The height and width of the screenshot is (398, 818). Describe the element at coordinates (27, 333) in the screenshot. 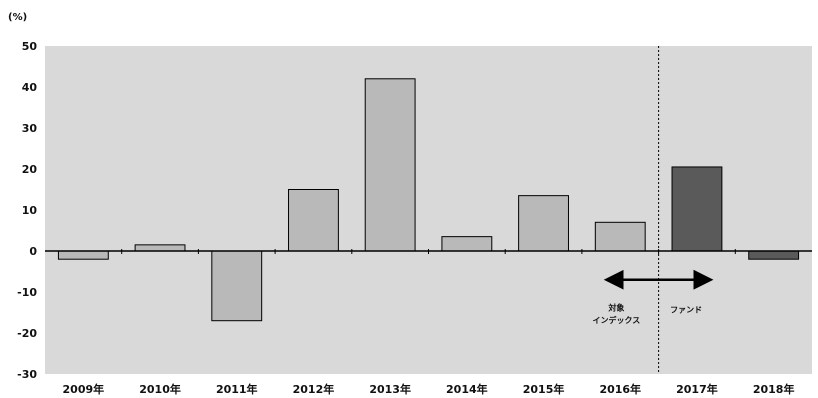

I see `y-tick-label: -20` at that location.